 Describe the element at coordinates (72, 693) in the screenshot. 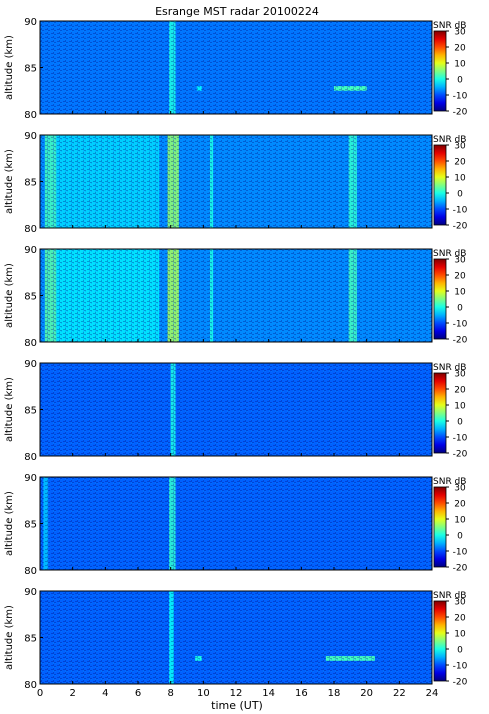

I see `x-tick-label: 2` at that location.